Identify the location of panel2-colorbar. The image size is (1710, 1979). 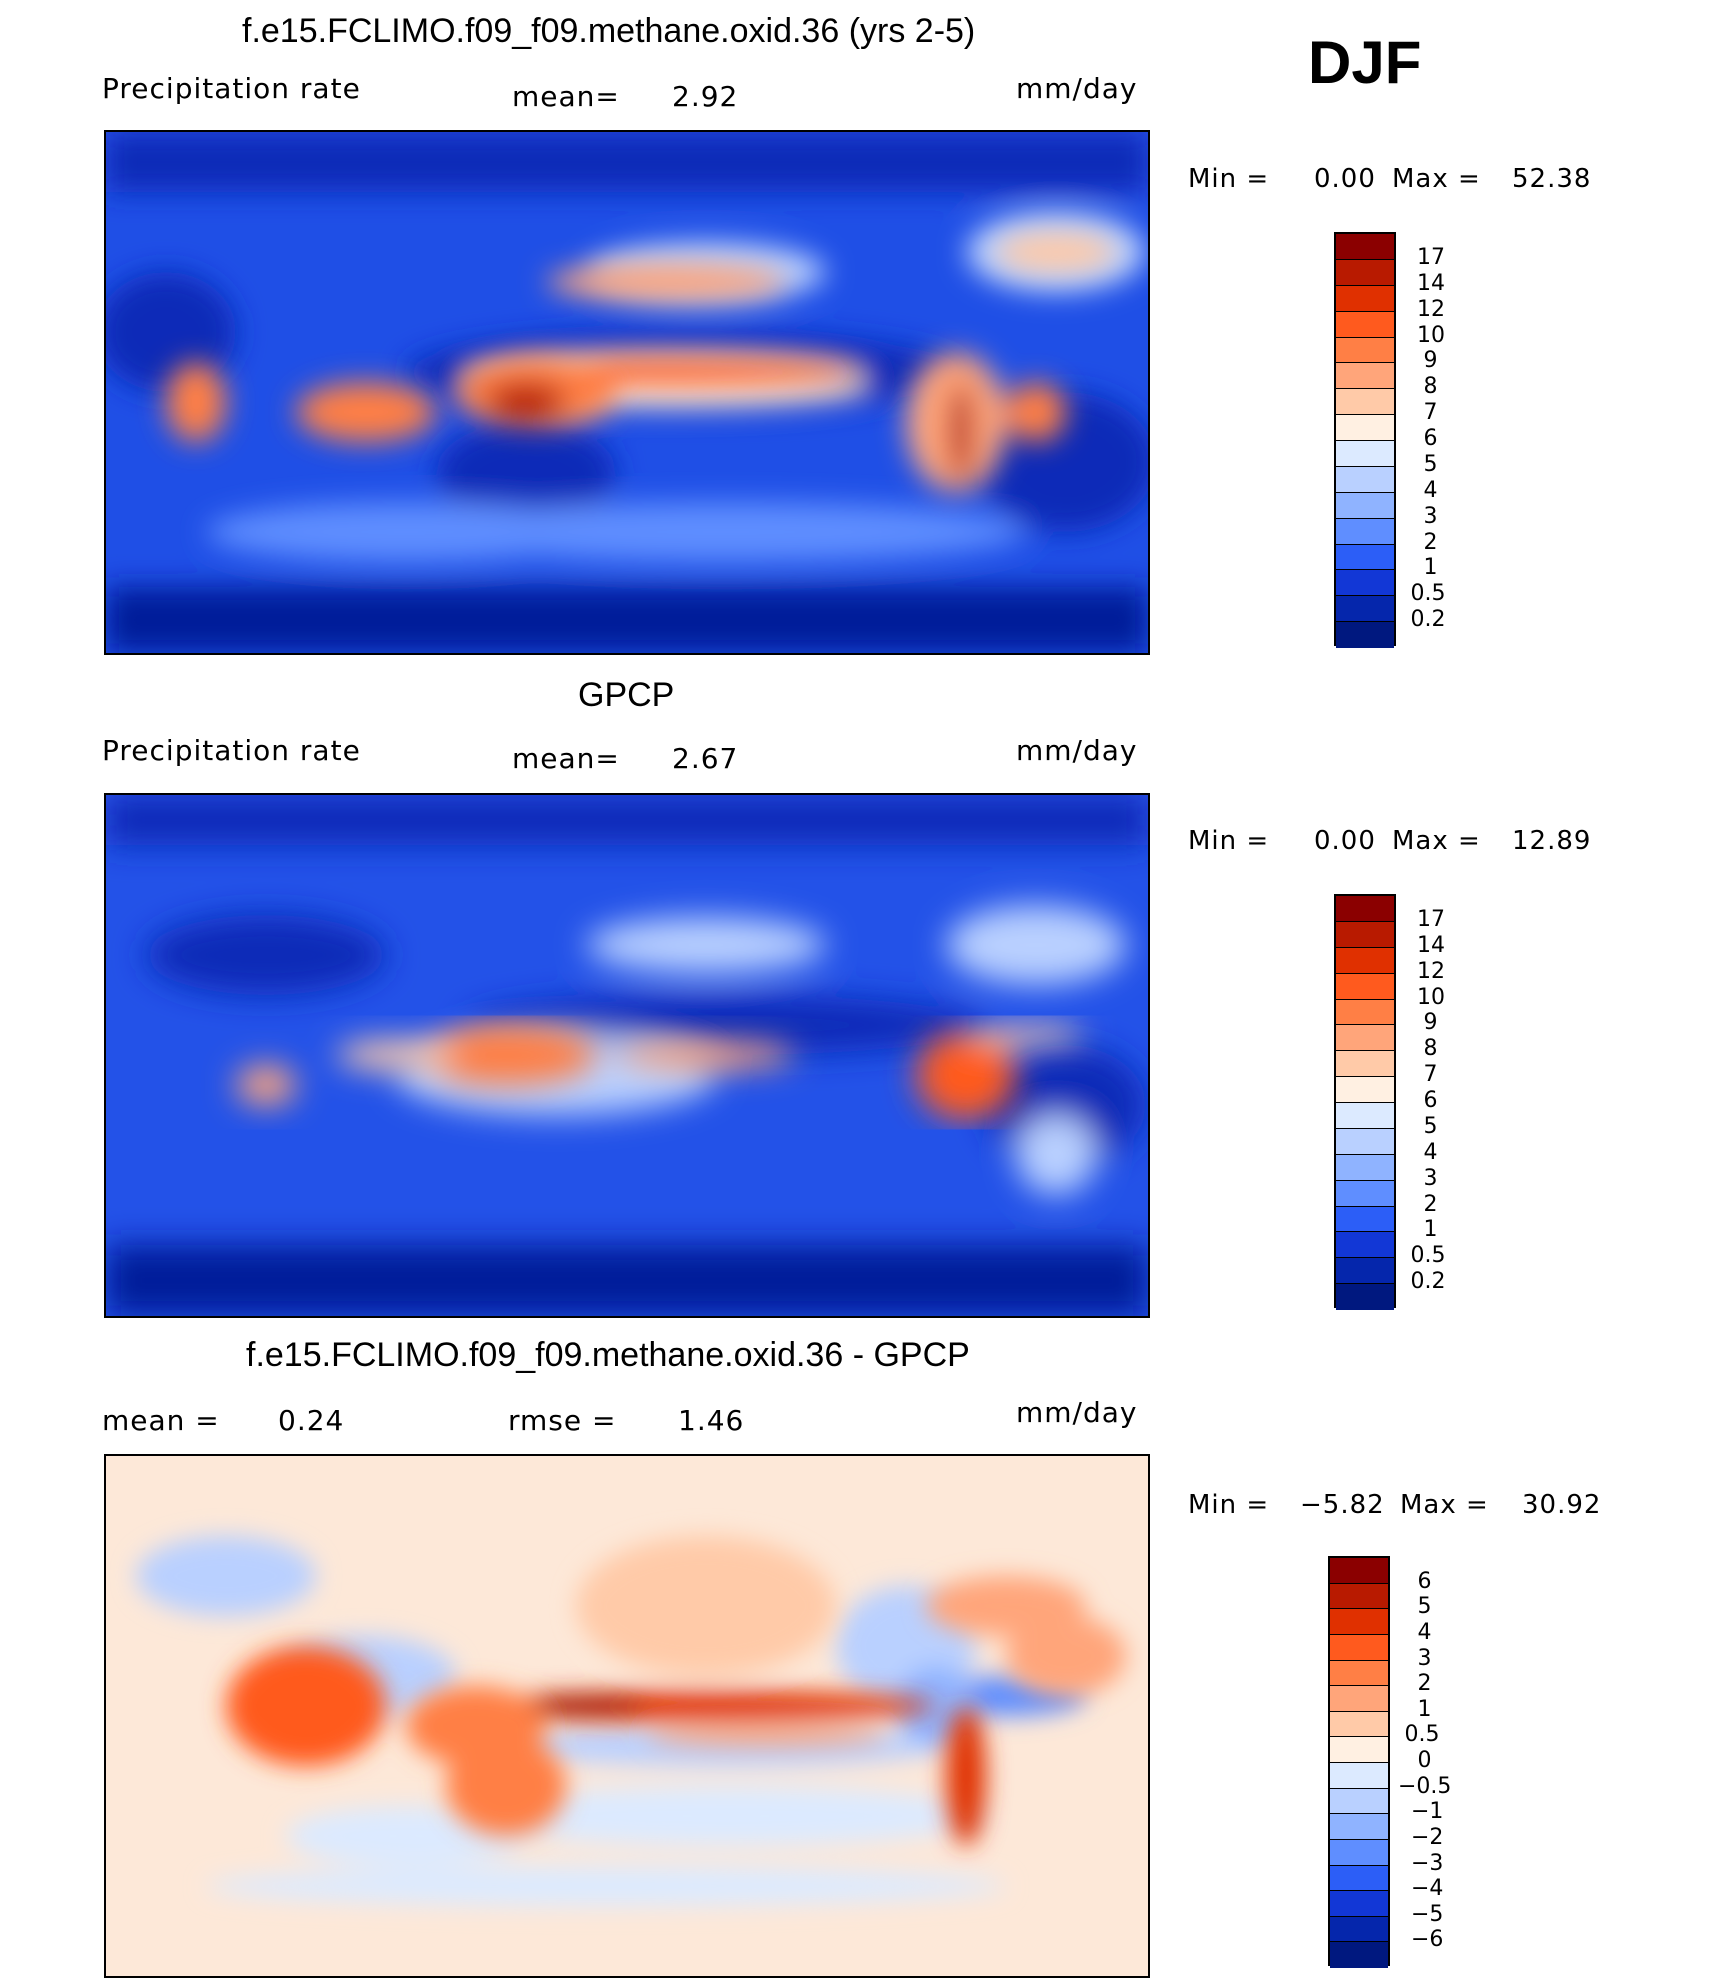
(1365, 1102).